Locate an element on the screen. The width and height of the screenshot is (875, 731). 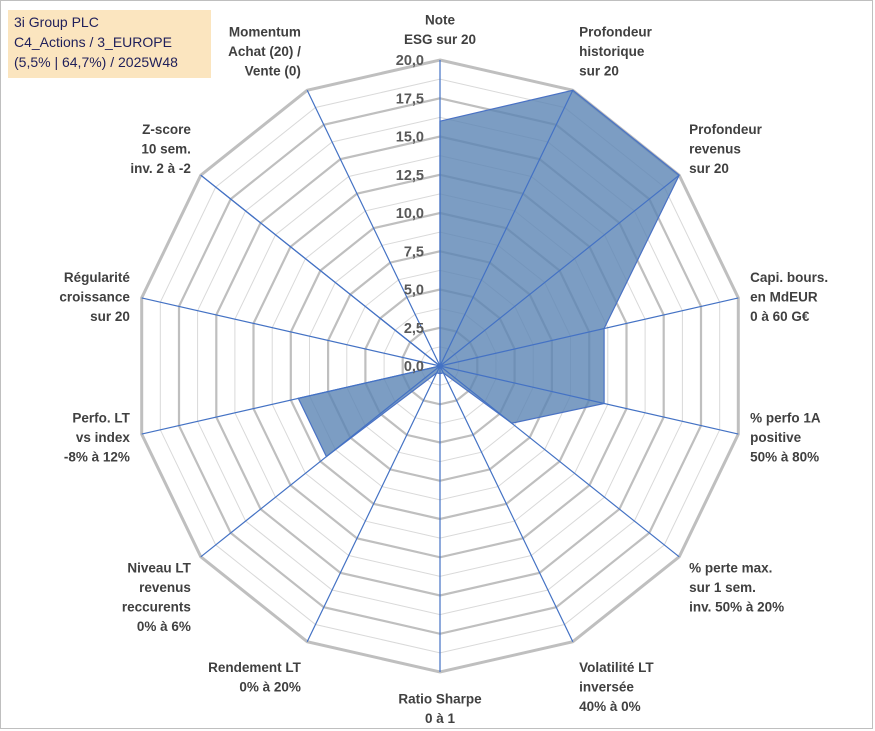
title-line-stats: (5,5% | 64,7%) / 2025W48 is located at coordinates (96, 62).